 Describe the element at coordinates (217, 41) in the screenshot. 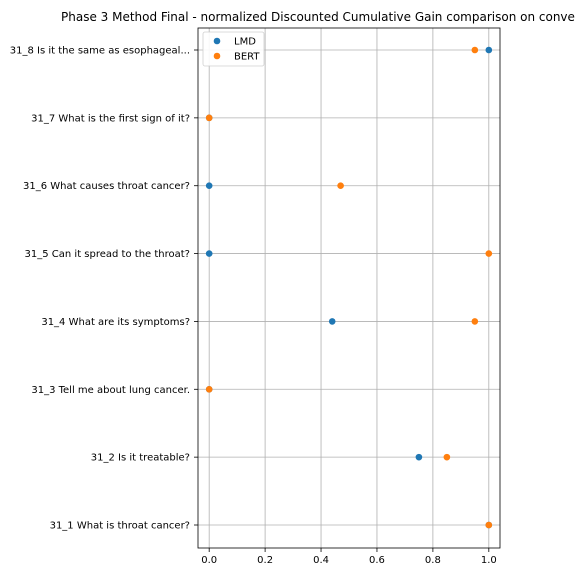

I see `legend-marker-lmd` at that location.